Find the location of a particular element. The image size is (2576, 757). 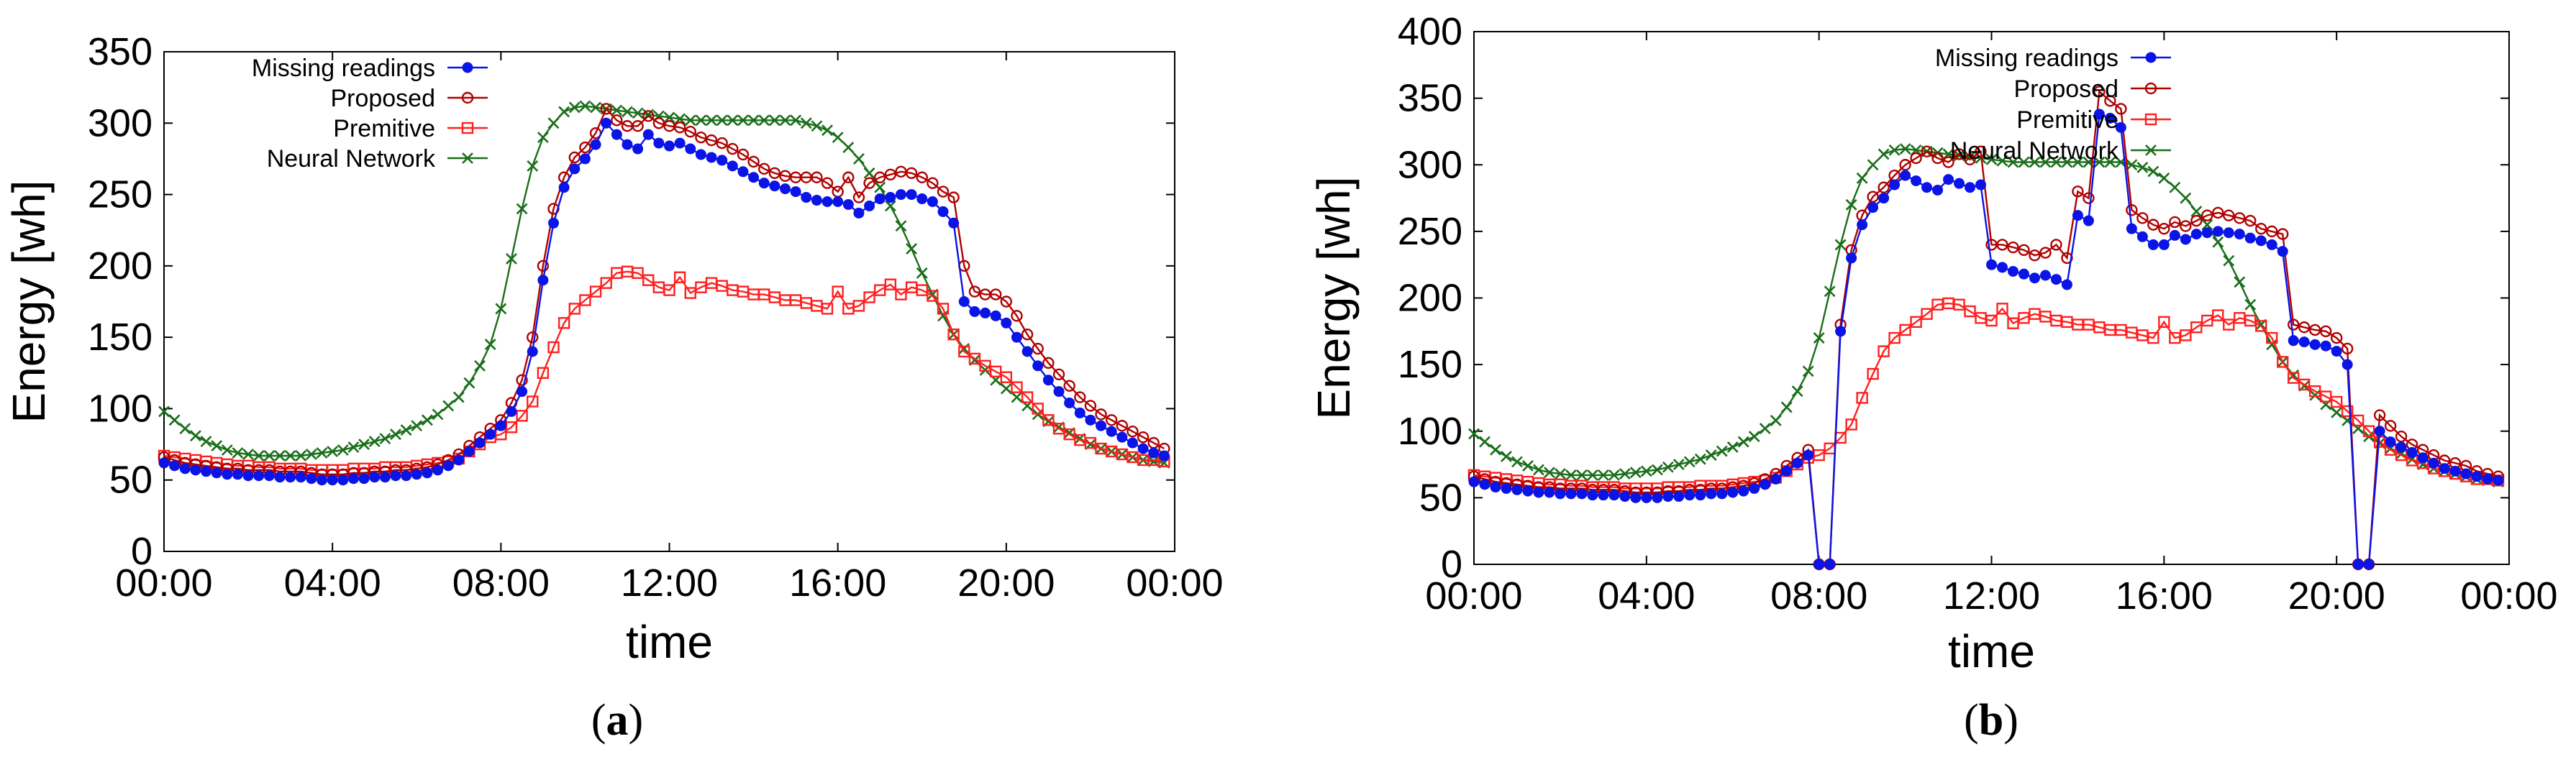

y-tick-label: 200 is located at coordinates (120, 266).